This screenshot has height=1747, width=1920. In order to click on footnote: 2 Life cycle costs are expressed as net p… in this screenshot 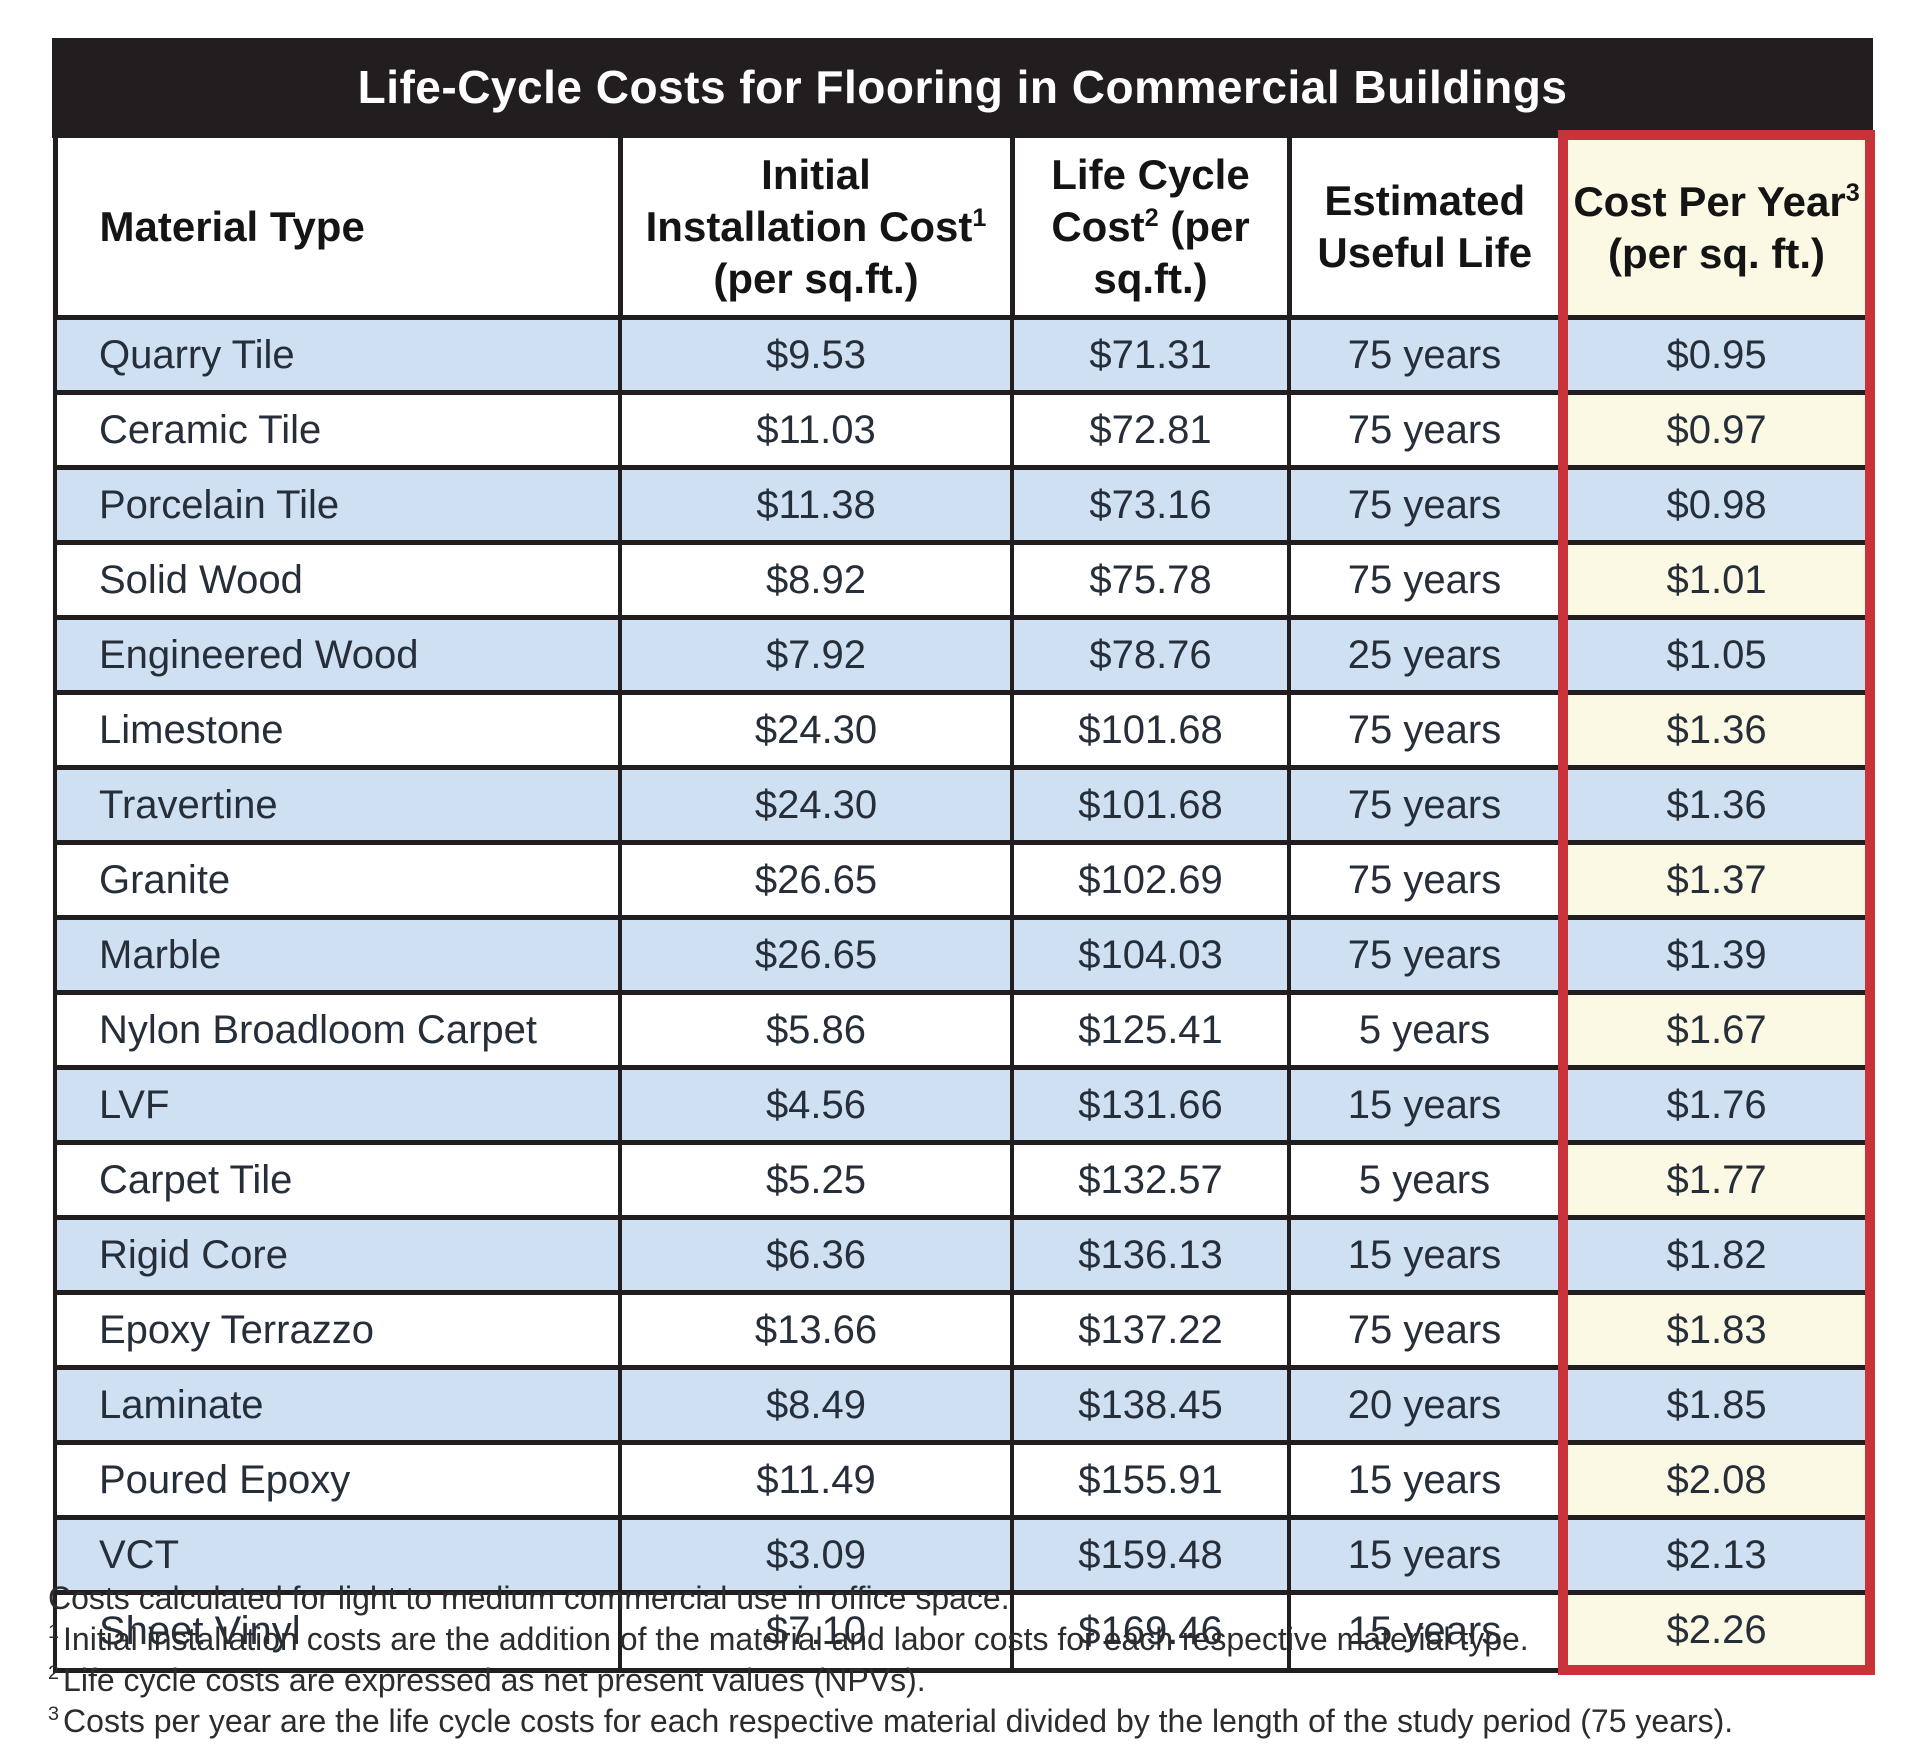, I will do `click(487, 1680)`.